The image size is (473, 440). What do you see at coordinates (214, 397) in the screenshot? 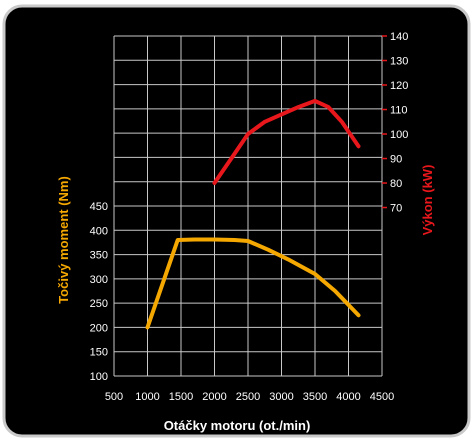
I see `x-tick-label-3: 2000` at bounding box center [214, 397].